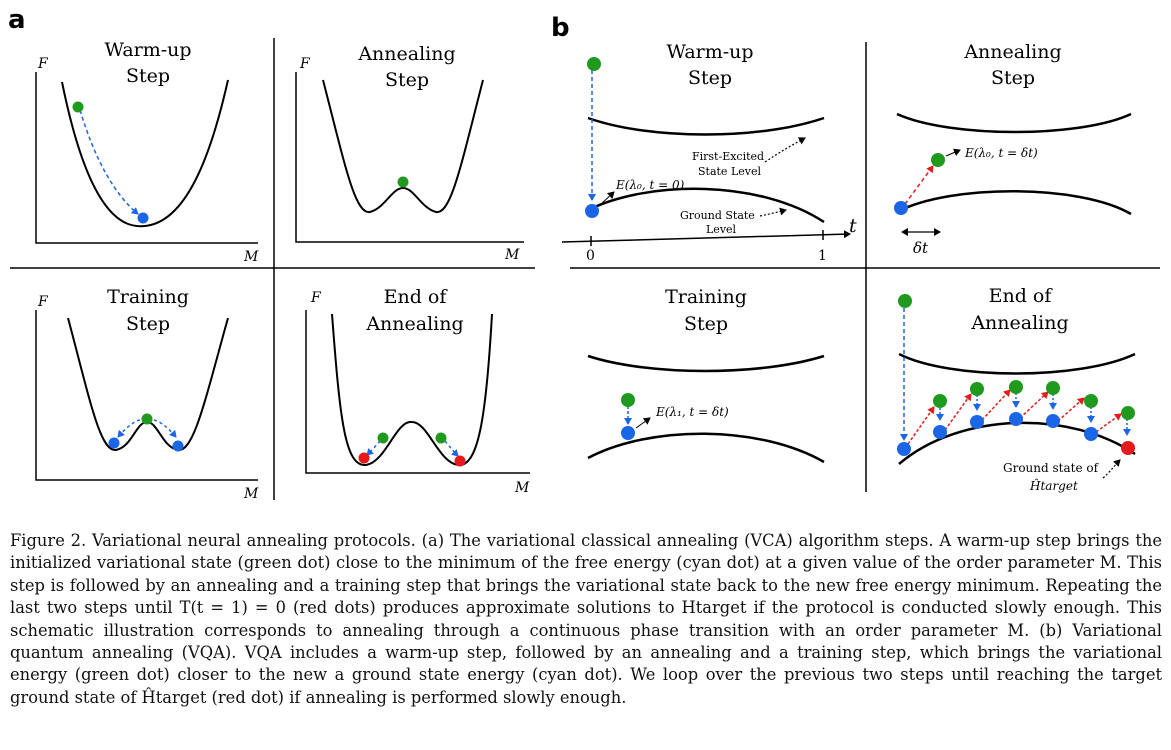 This screenshot has width=1171, height=750. Describe the element at coordinates (178, 446) in the screenshot. I see `cyan-dot-right` at that location.